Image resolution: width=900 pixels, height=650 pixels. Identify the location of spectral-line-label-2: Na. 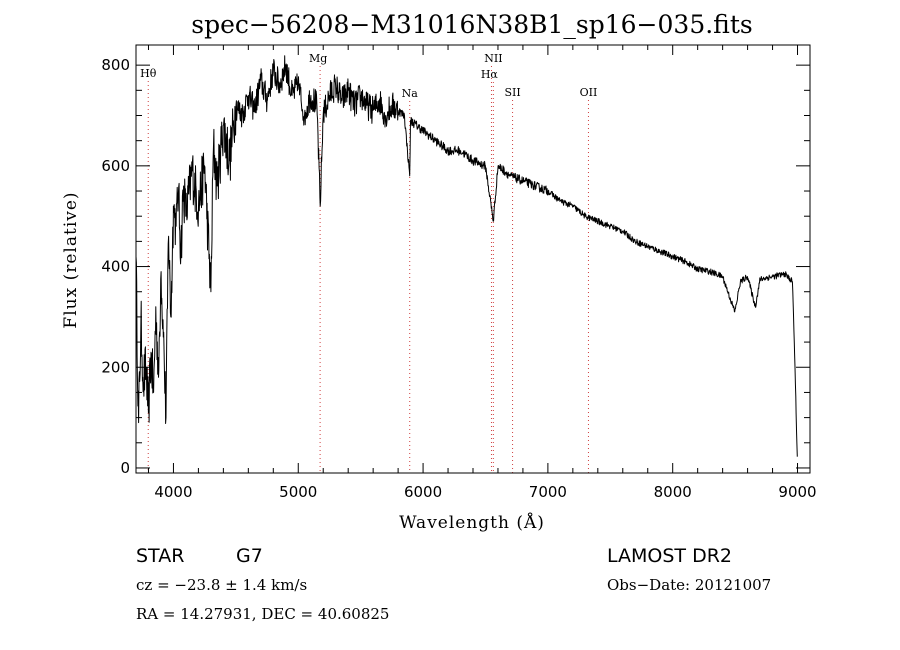
(410, 93).